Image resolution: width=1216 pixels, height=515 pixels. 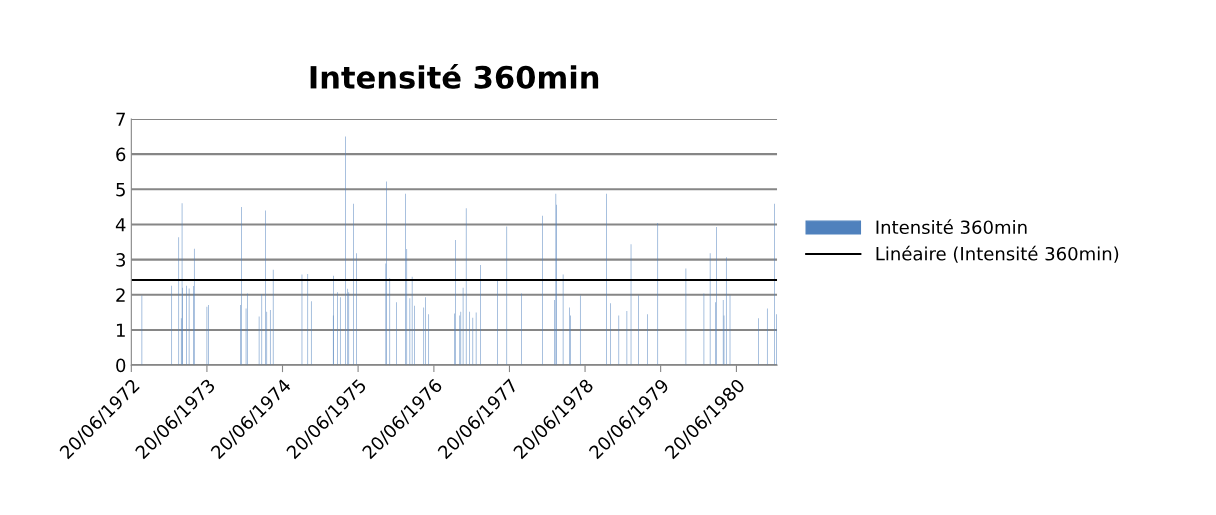 I want to click on y-tick-label: 2, so click(x=120, y=295).